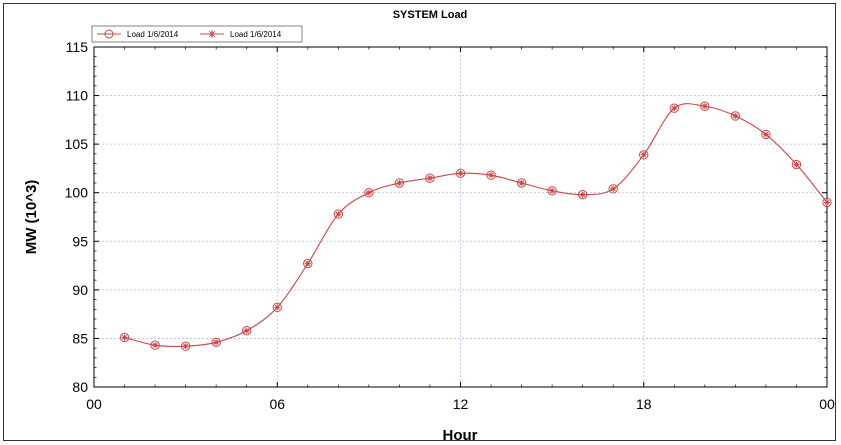  What do you see at coordinates (277, 404) in the screenshot?
I see `x-tick-label: 06` at bounding box center [277, 404].